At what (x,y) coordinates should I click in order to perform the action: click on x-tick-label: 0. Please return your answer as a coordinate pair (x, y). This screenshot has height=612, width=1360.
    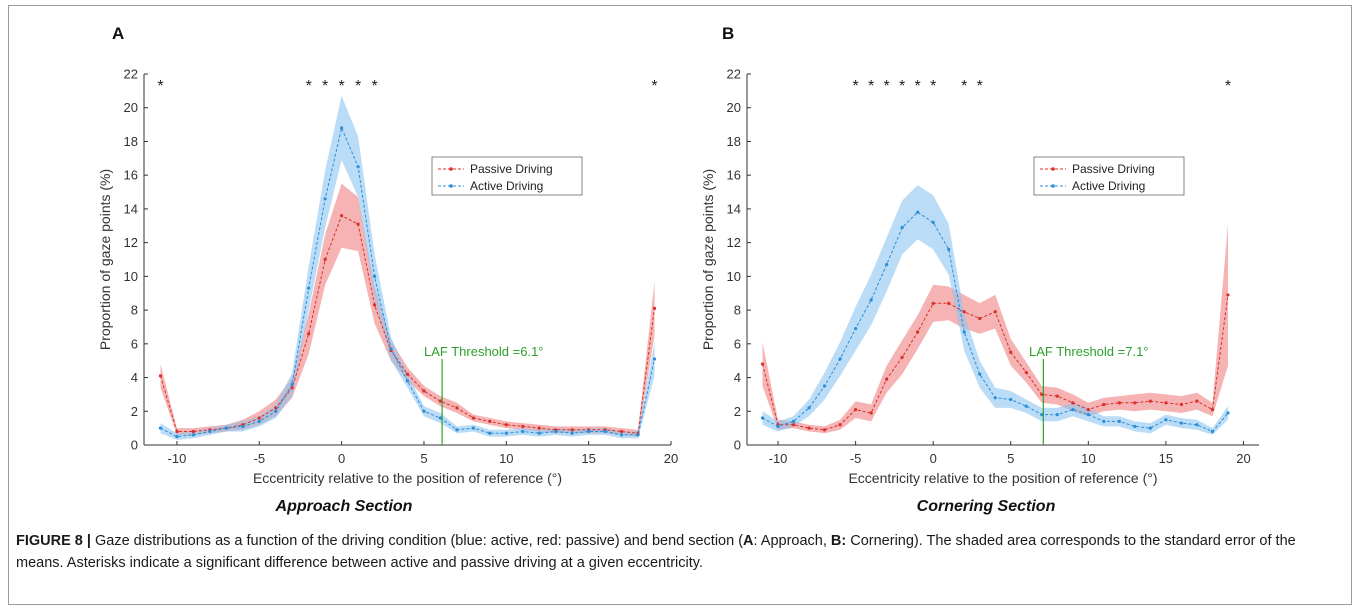
    Looking at the image, I should click on (341, 458).